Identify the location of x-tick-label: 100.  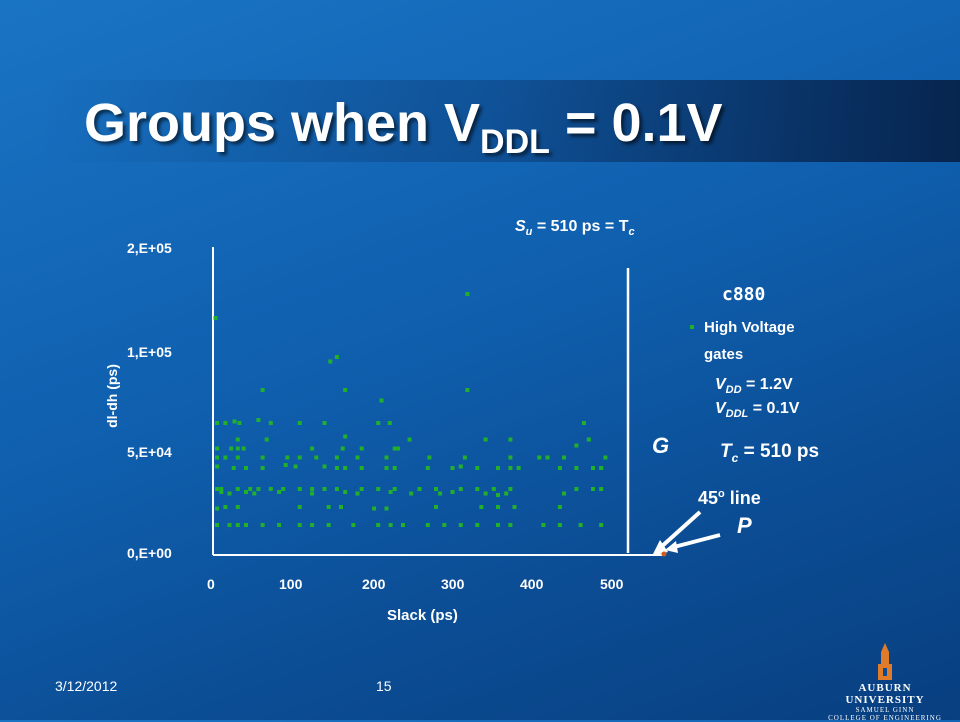
(291, 584).